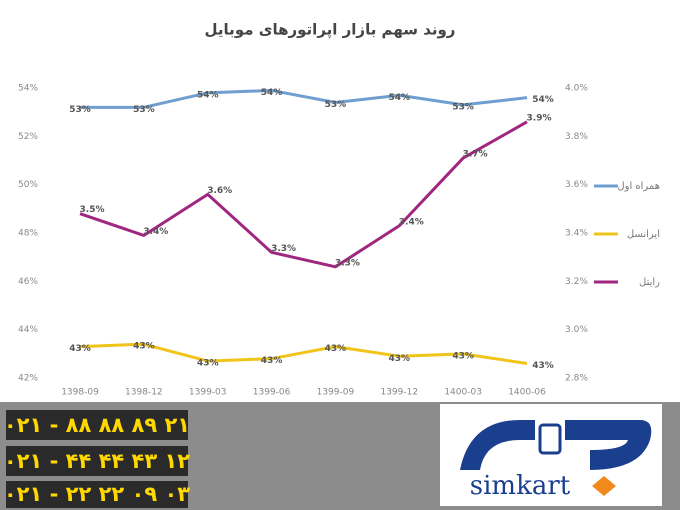 This screenshot has width=680, height=510. I want to click on sim-icon, so click(550, 439).